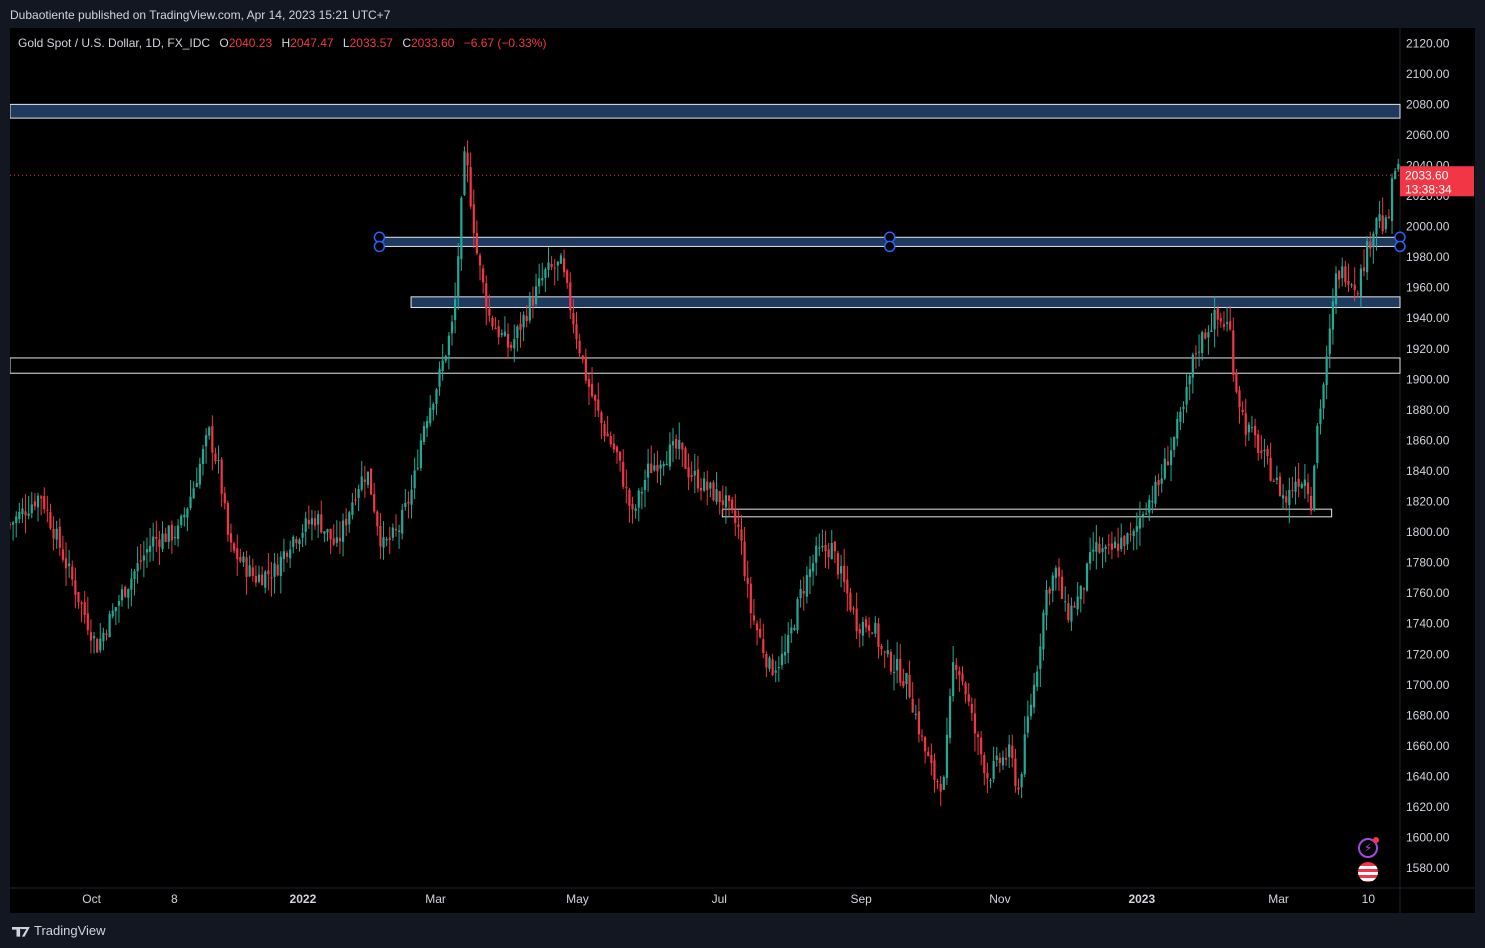 The width and height of the screenshot is (1485, 948). Describe the element at coordinates (1428, 532) in the screenshot. I see `y-tick-label: 1800.00` at that location.